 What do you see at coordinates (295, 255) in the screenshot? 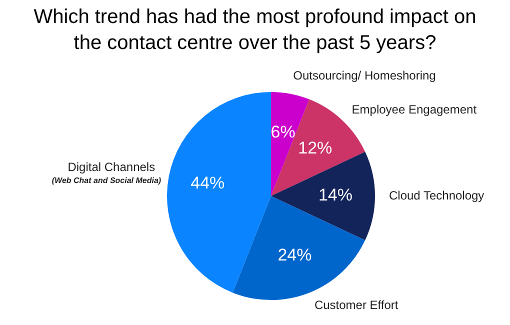
I see `data-label: 24%` at bounding box center [295, 255].